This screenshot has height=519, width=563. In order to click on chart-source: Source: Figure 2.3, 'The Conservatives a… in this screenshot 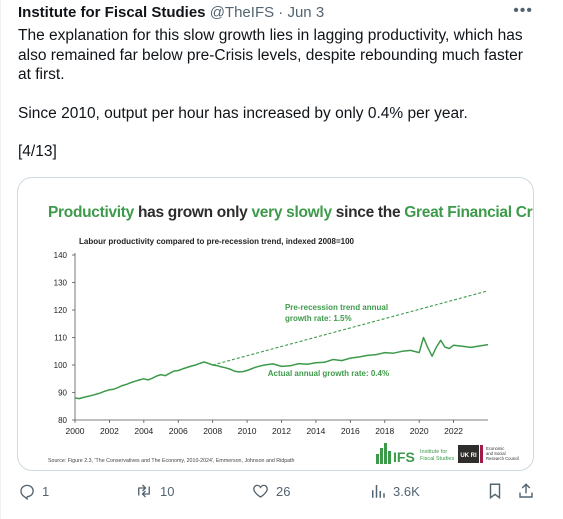, I will do `click(171, 461)`.